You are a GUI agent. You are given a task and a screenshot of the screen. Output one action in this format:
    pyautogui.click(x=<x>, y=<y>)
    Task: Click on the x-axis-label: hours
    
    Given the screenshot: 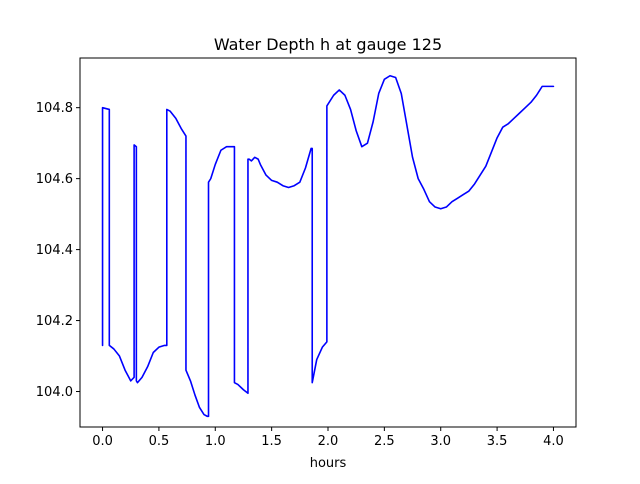 What is the action you would take?
    pyautogui.click(x=328, y=463)
    